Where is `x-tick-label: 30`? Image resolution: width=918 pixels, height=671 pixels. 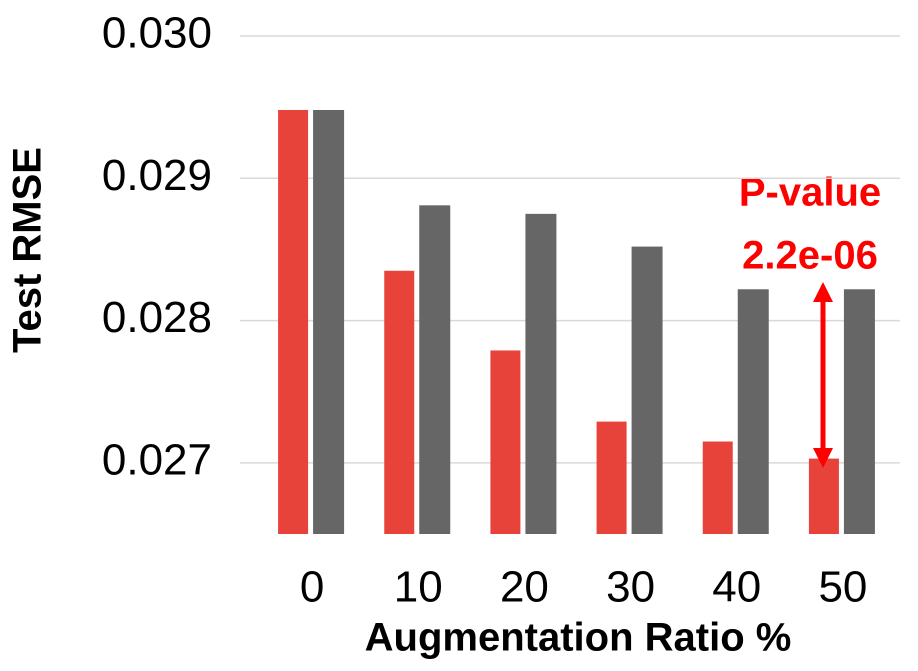 x-tick-label: 30 is located at coordinates (630, 587).